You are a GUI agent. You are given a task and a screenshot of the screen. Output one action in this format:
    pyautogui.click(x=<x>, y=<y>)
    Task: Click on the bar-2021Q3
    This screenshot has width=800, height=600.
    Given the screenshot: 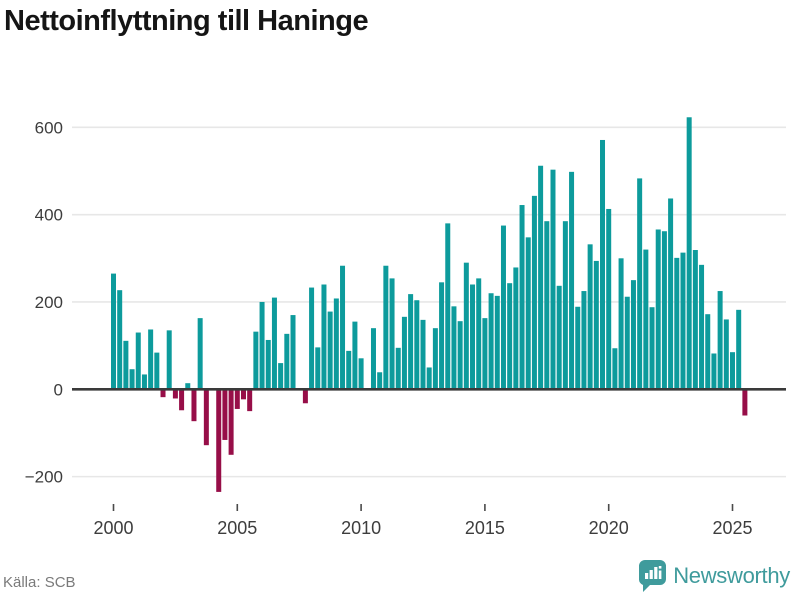 What is the action you would take?
    pyautogui.click(x=646, y=319)
    